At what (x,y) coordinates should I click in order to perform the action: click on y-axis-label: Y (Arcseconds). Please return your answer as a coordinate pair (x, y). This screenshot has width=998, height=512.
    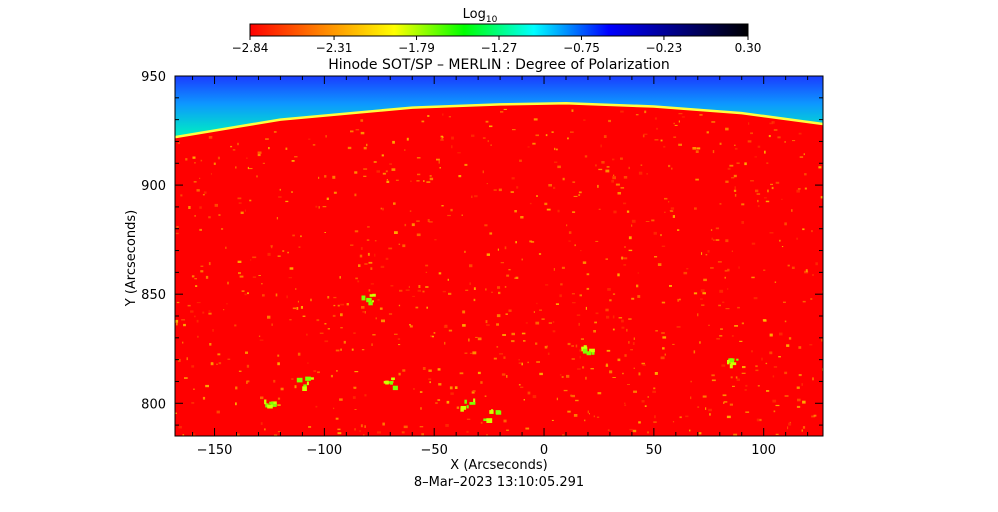
    Looking at the image, I should click on (131, 258).